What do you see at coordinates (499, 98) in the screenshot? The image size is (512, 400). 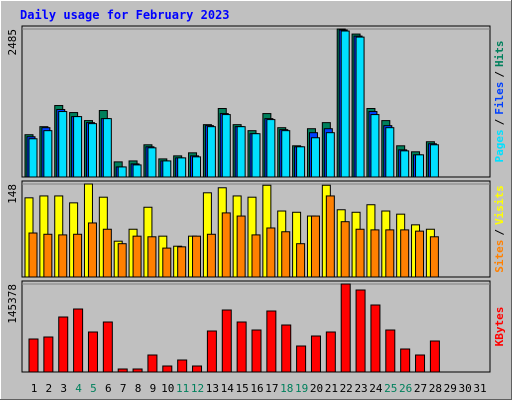 I see `legend-entry: Files` at bounding box center [499, 98].